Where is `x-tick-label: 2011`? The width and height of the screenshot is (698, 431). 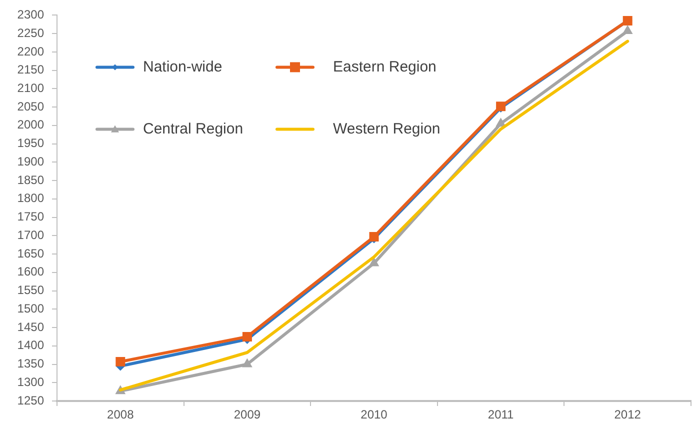
x-tick-label: 2011 is located at coordinates (501, 415).